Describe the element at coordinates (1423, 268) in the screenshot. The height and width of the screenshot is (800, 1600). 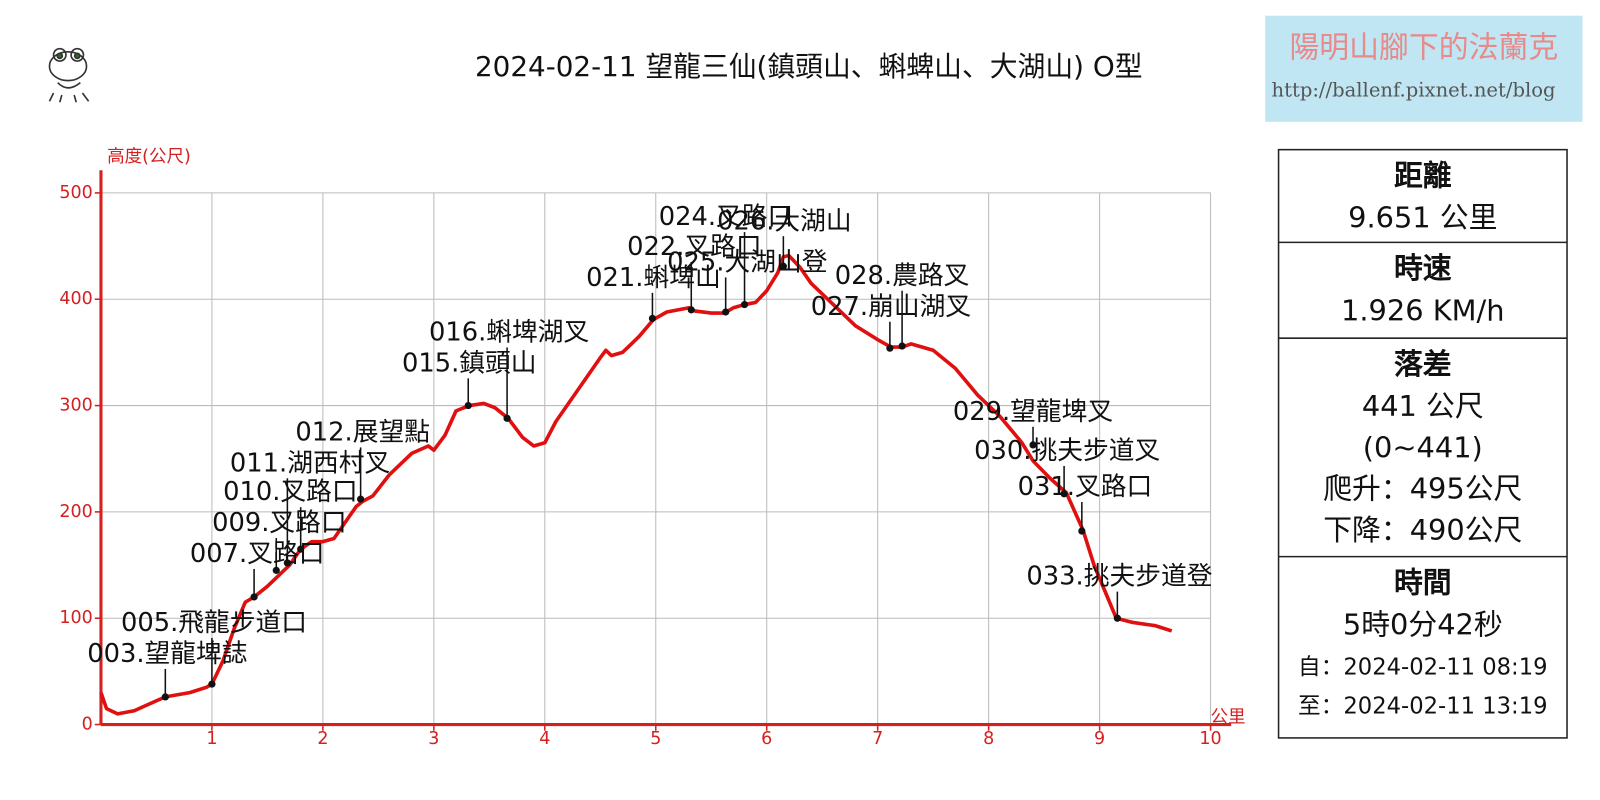
I see `stat-heading: 時速` at that location.